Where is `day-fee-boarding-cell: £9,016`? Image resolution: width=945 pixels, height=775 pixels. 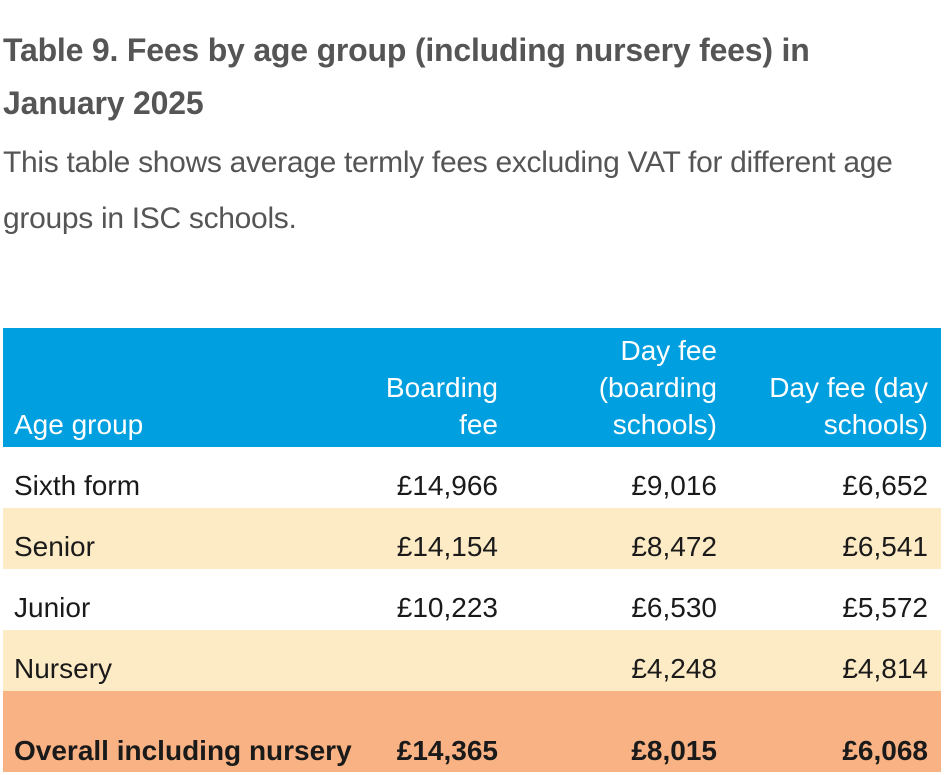 day-fee-boarding-cell: £9,016 is located at coordinates (674, 485).